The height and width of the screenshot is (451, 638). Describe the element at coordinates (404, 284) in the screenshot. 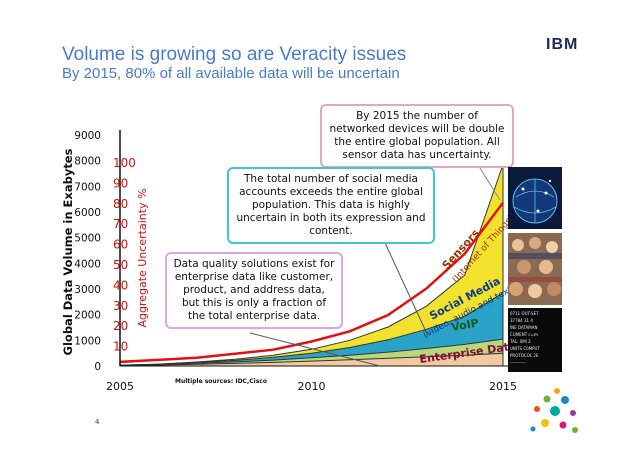

I see `callout-pointer-social-media` at that location.